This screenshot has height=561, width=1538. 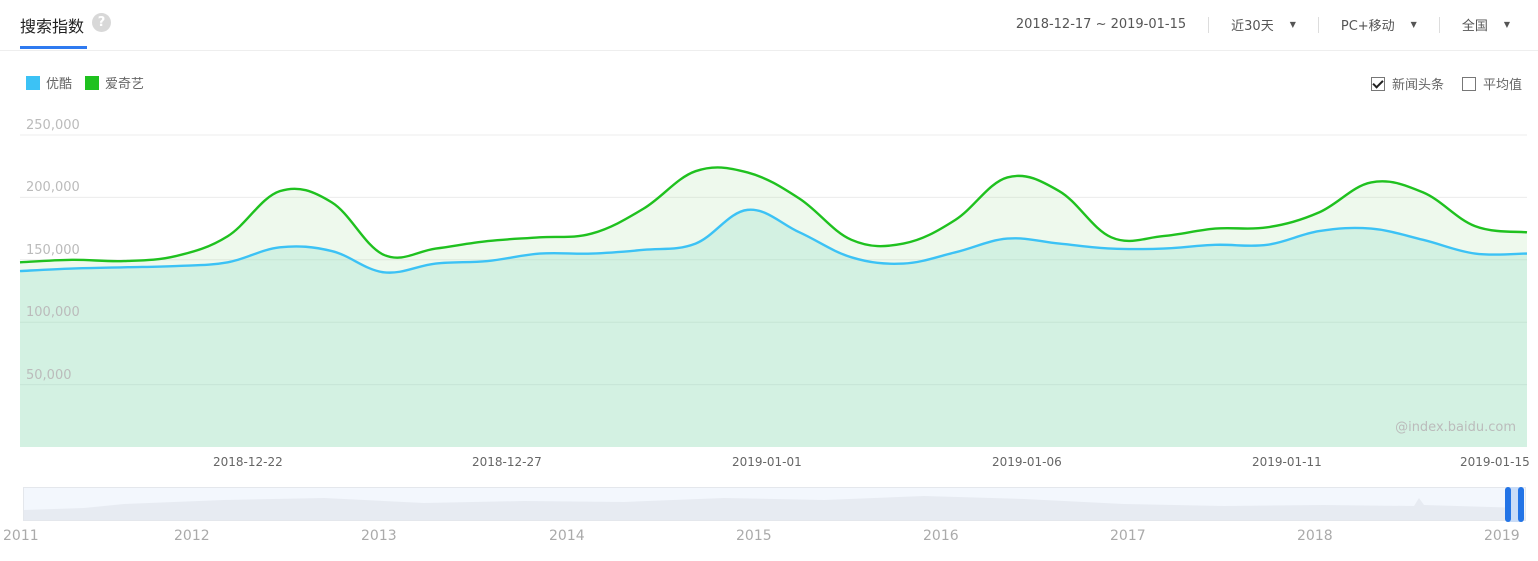 I want to click on navigator-year-label: 2017, so click(x=1128, y=536).